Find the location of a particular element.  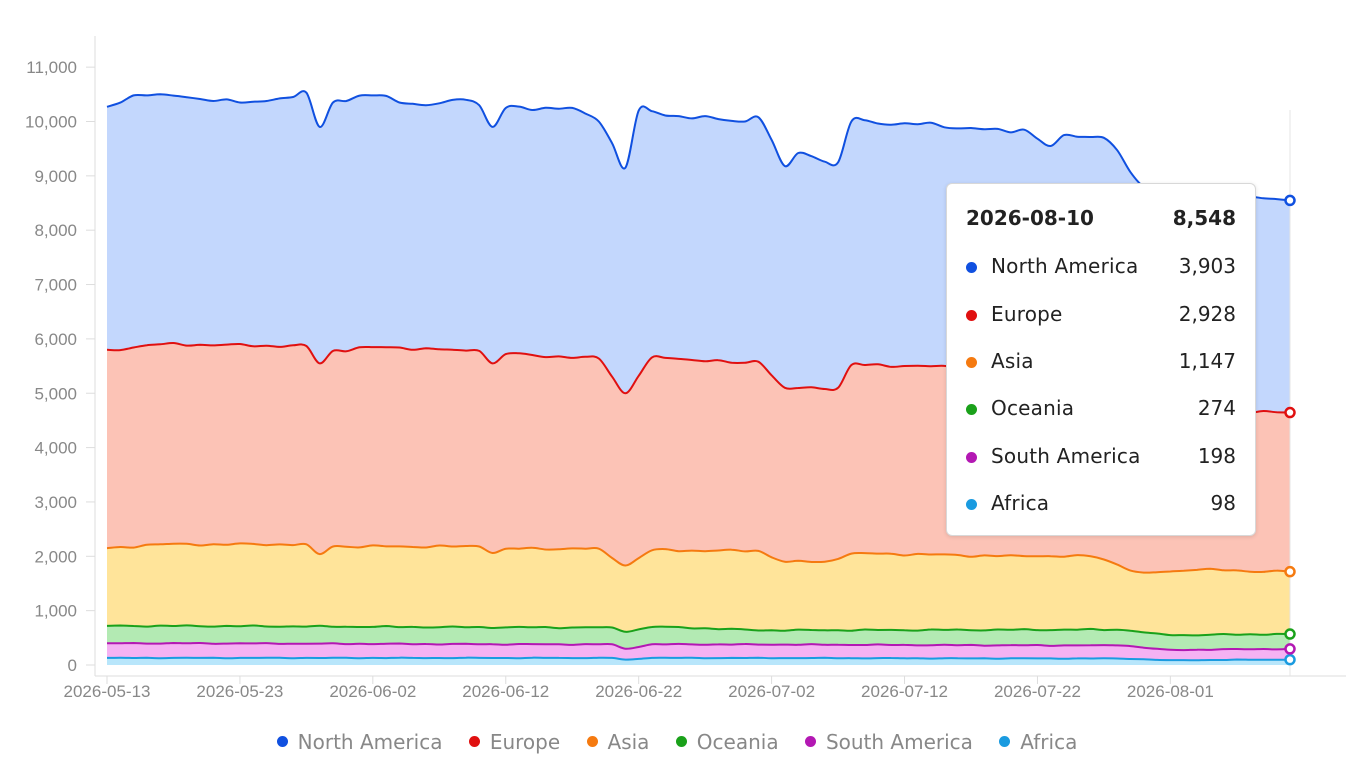

x-tick-label: 2026-05-23 is located at coordinates (239, 691).